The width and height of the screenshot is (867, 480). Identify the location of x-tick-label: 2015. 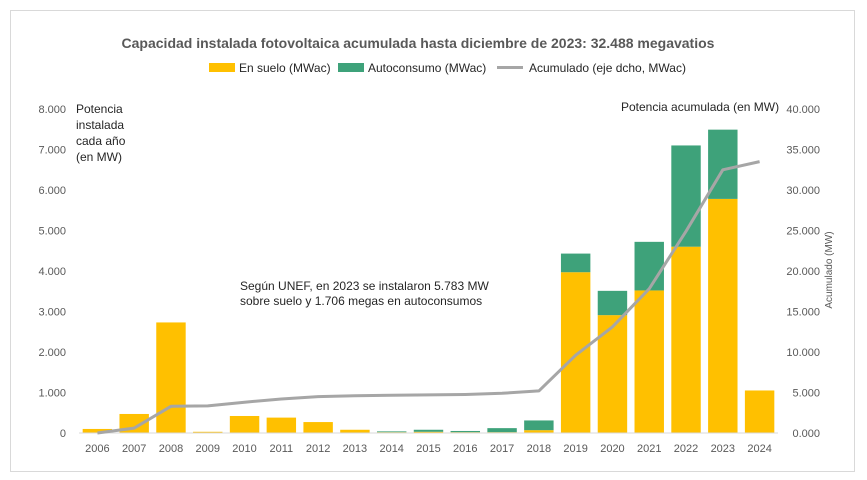
(428, 449).